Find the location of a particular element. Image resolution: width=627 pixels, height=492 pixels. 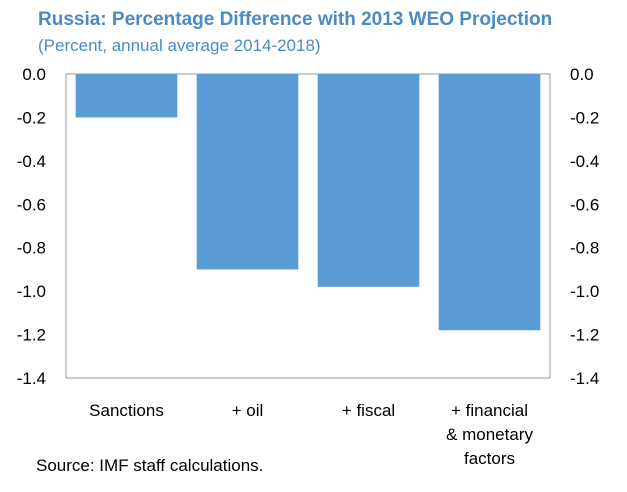

category-label: & monetary is located at coordinates (489, 434).